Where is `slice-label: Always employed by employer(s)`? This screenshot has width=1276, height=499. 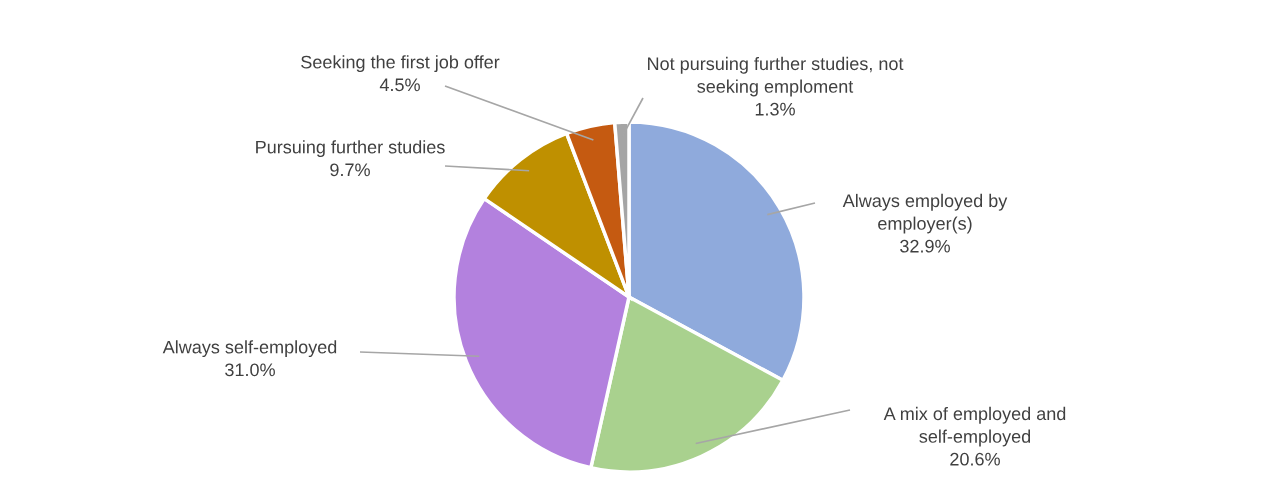 slice-label: Always employed by employer(s) is located at coordinates (925, 213).